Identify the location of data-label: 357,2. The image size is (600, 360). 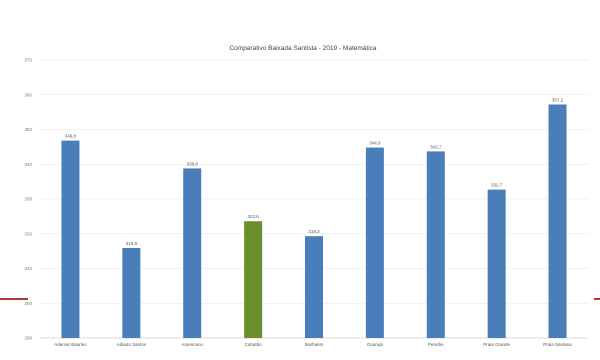
(558, 99).